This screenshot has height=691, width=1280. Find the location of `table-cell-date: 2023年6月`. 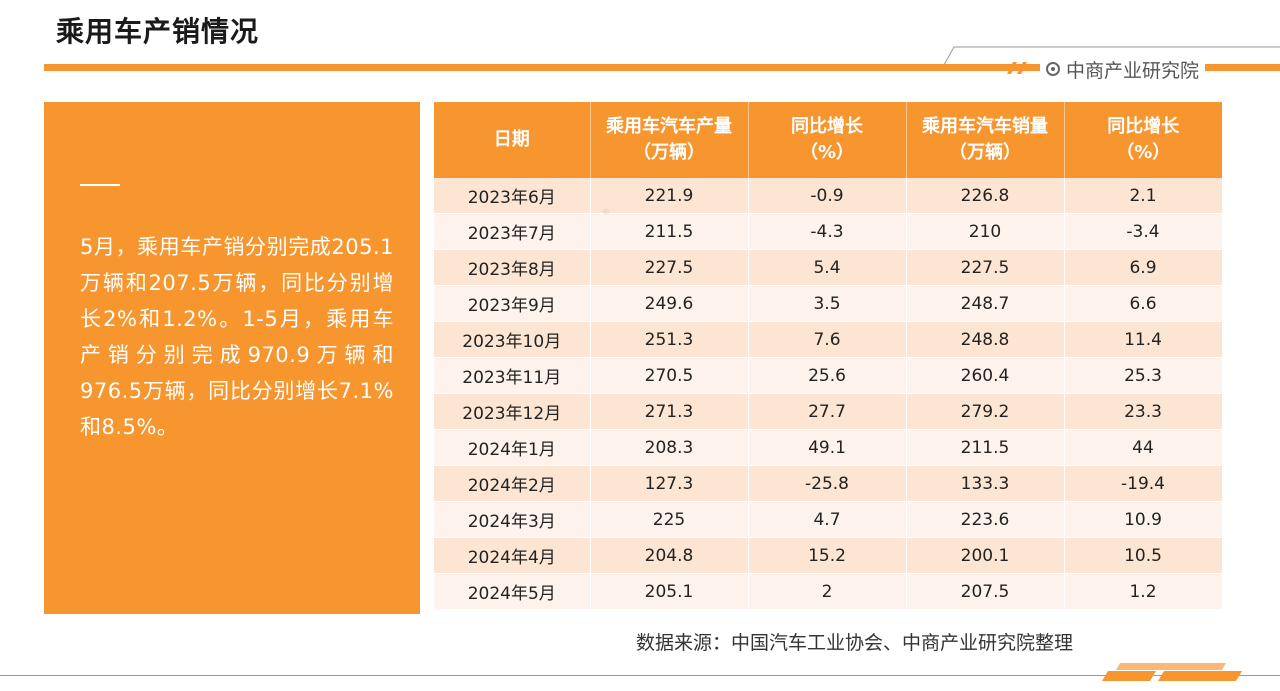

table-cell-date: 2023年6月 is located at coordinates (512, 196).